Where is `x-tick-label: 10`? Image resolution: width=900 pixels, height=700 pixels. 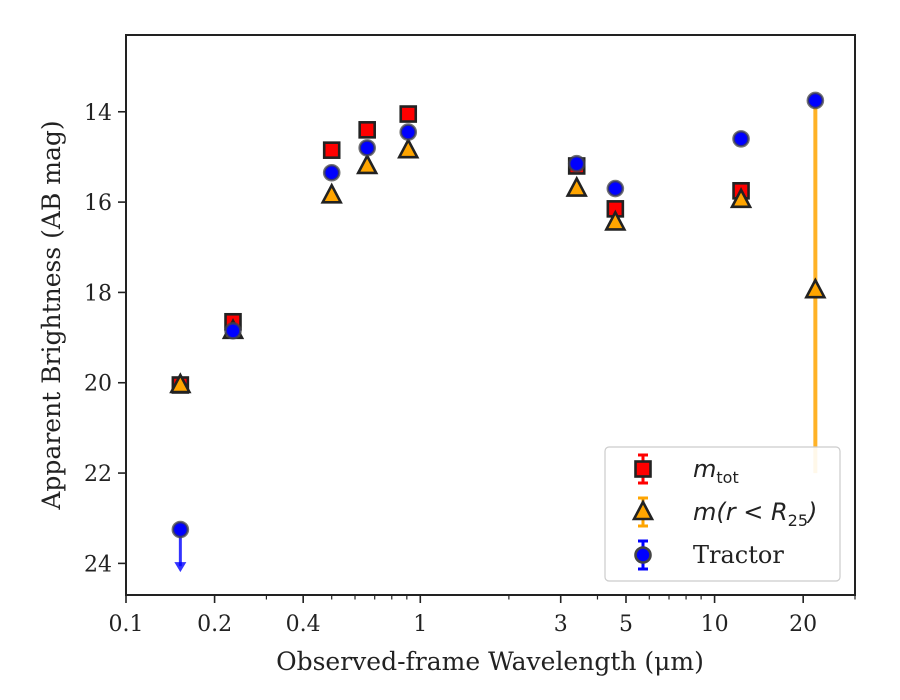 x-tick-label: 10 is located at coordinates (715, 624).